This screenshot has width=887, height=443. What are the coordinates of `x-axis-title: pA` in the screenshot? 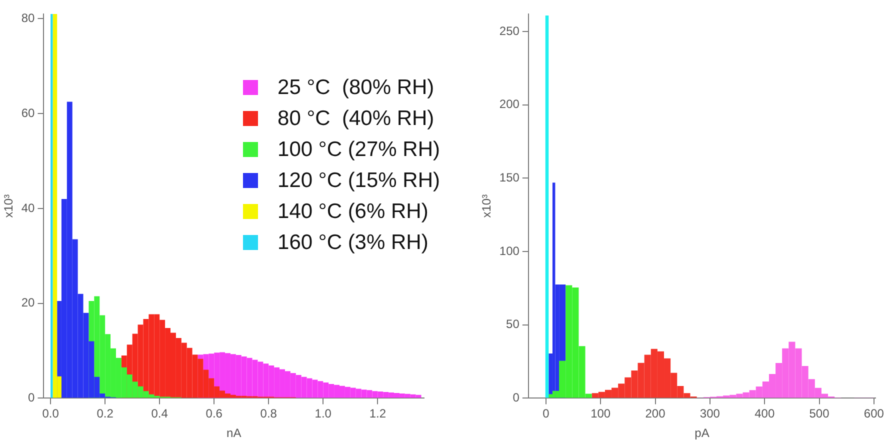 It's located at (702, 433).